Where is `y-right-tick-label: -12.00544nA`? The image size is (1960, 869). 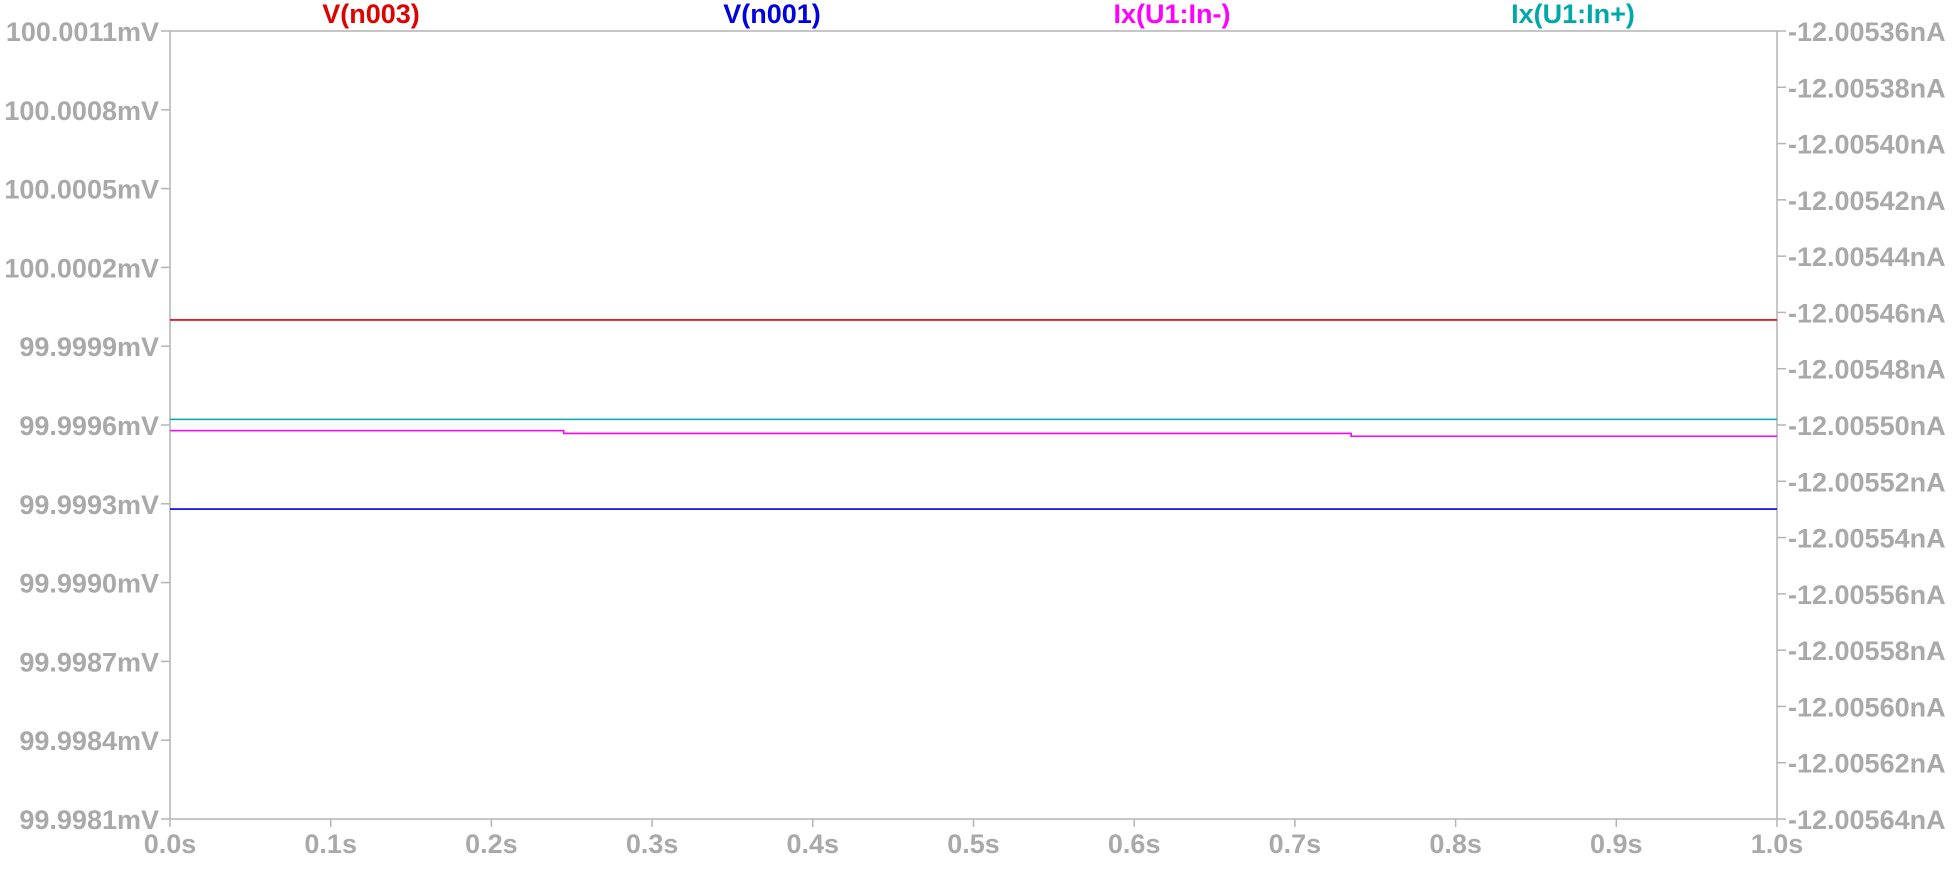
y-right-tick-label: -12.00544nA is located at coordinates (1867, 257).